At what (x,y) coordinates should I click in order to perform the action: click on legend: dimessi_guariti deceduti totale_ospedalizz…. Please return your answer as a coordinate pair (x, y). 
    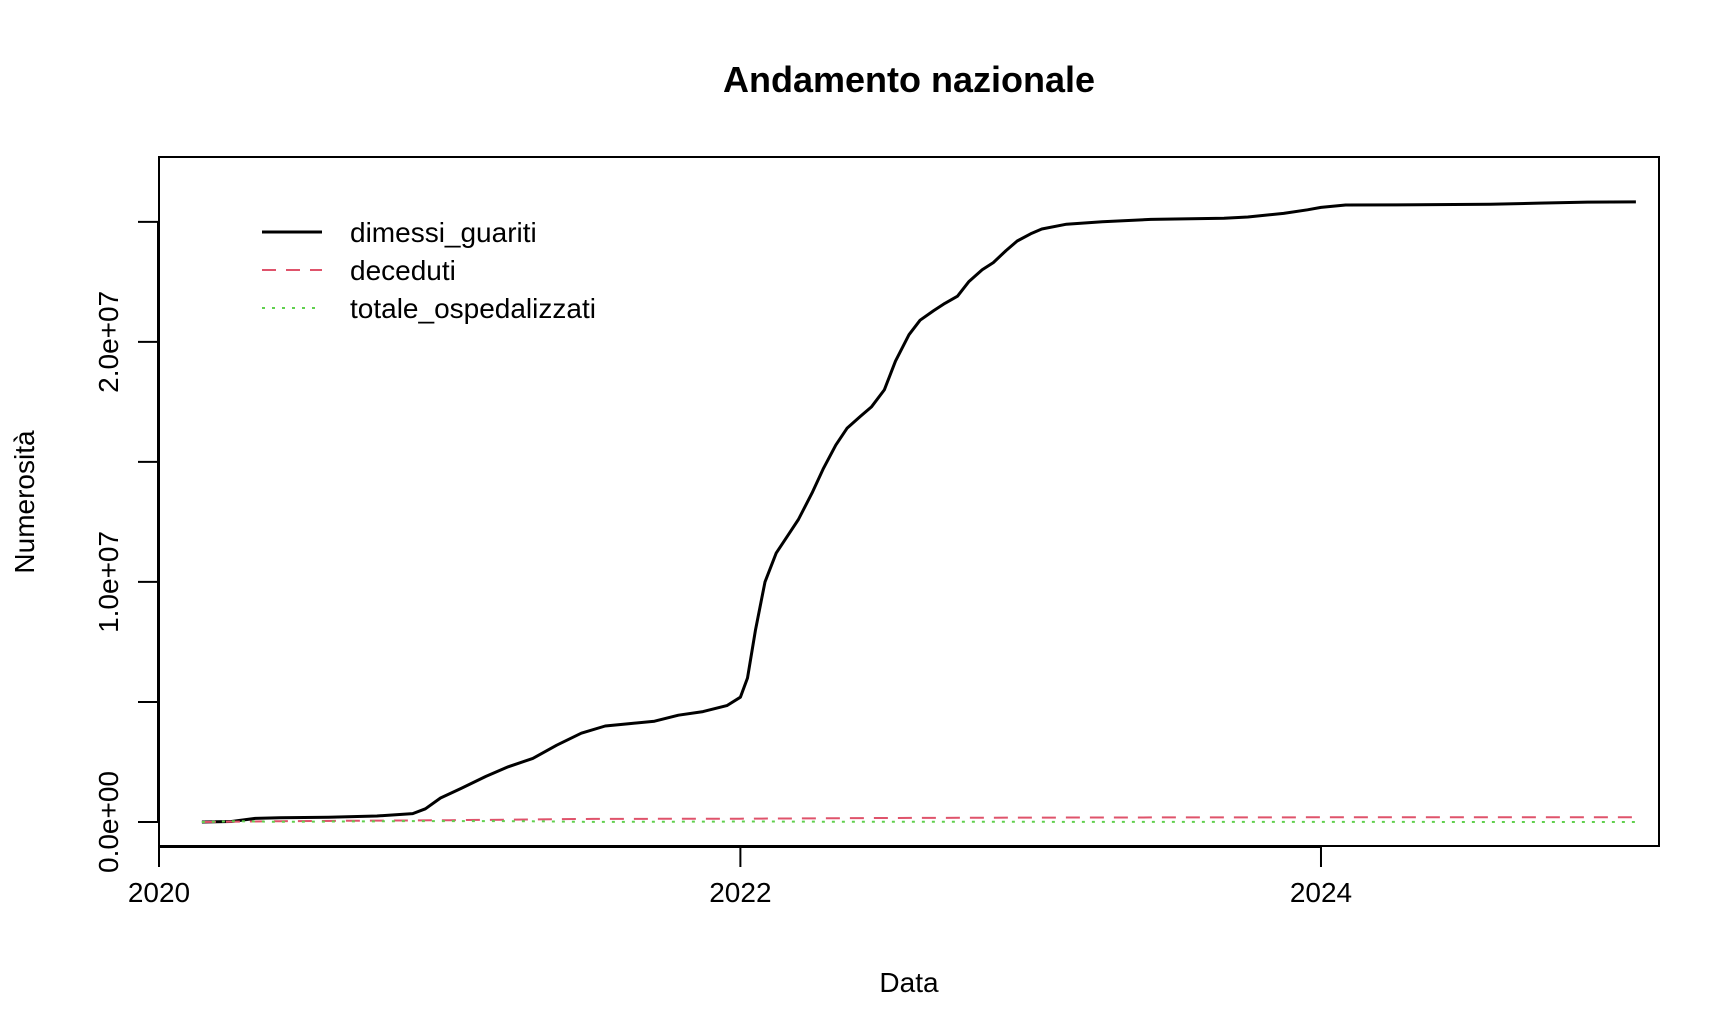
    Looking at the image, I should click on (429, 270).